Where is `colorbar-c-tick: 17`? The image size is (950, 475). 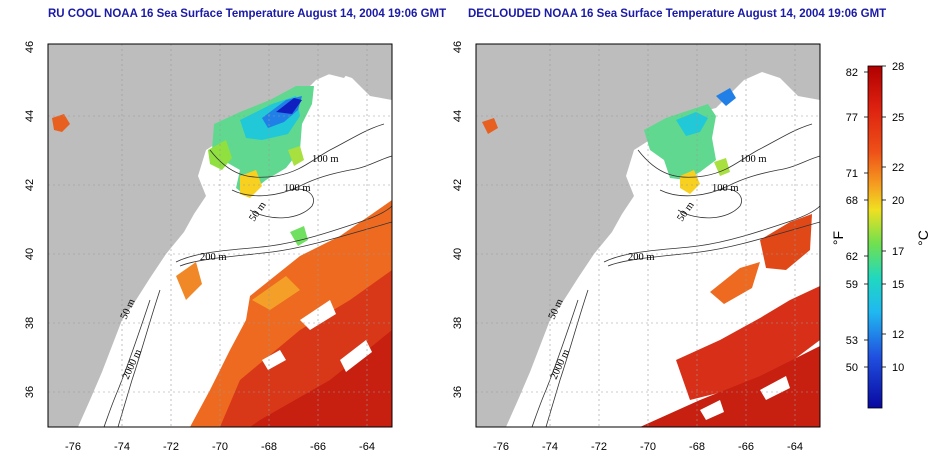 colorbar-c-tick: 17 is located at coordinates (898, 252).